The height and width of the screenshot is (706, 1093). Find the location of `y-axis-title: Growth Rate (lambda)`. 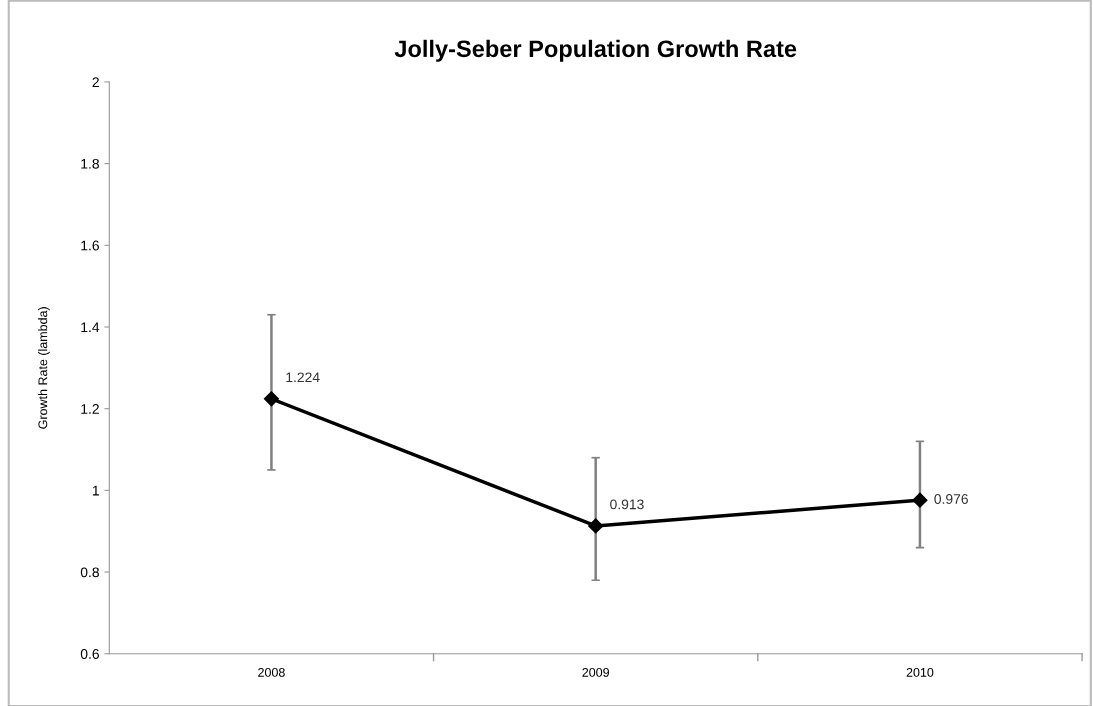

y-axis-title: Growth Rate (lambda) is located at coordinates (44, 368).